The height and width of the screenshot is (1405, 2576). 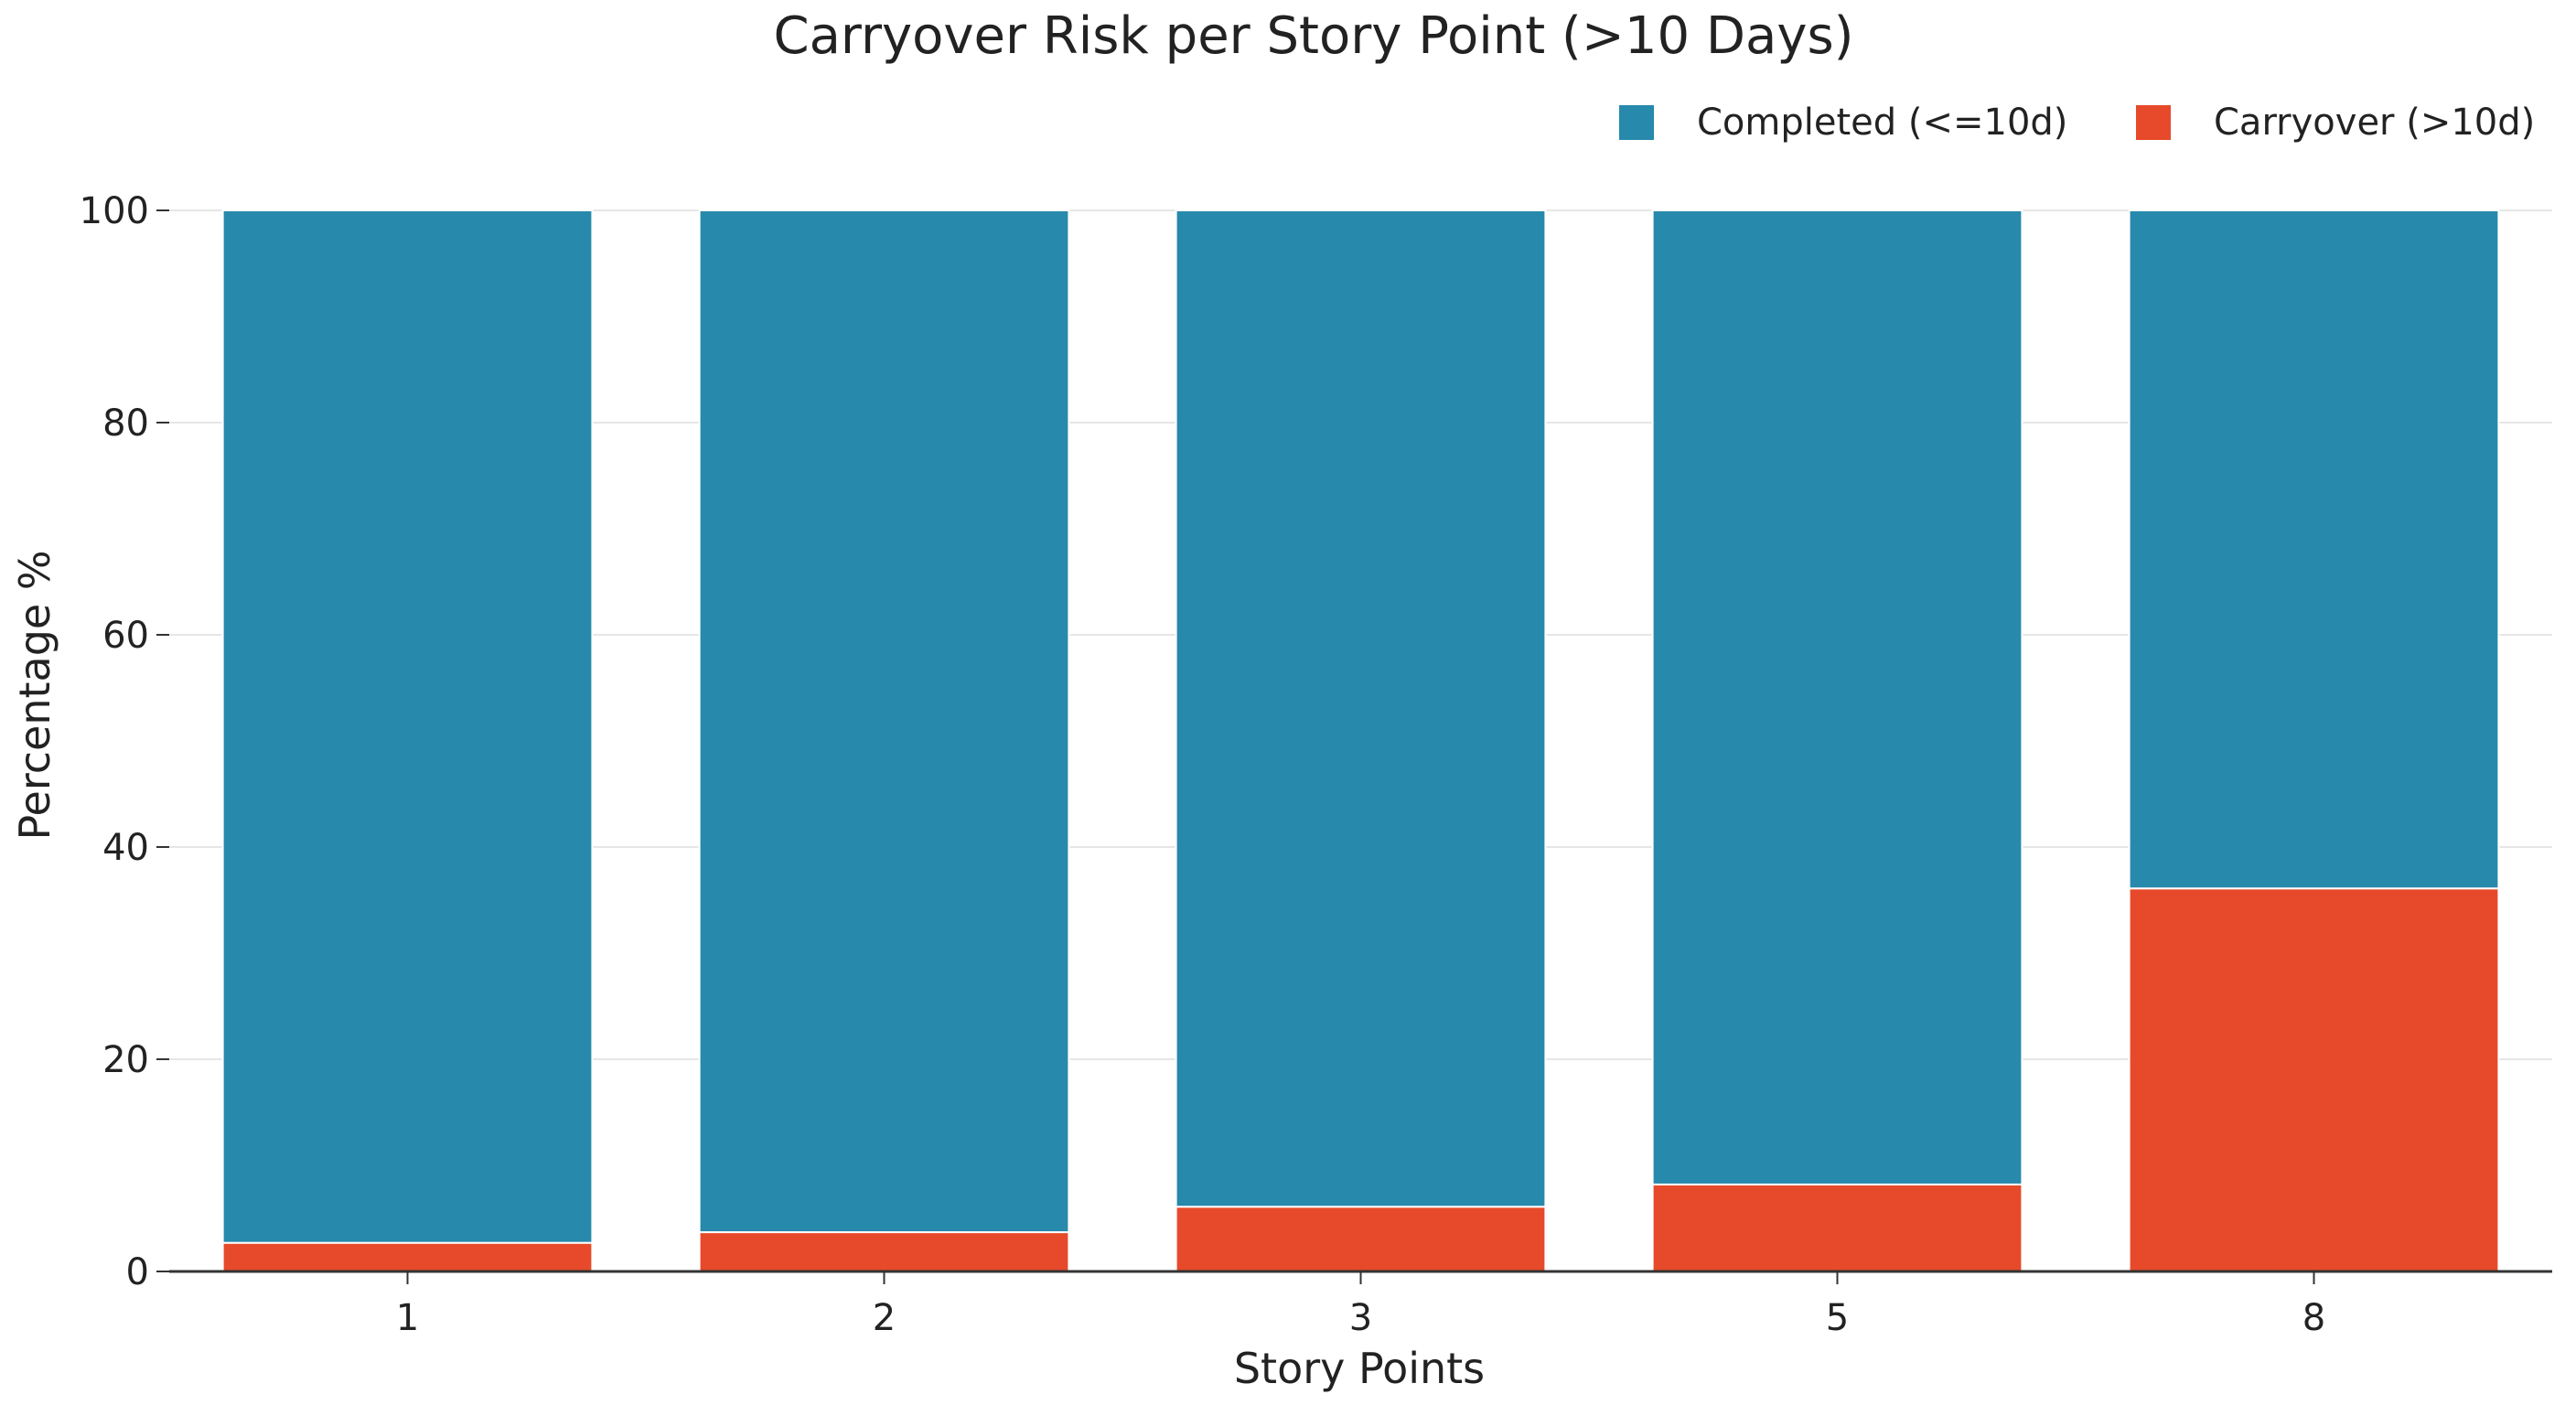 I want to click on x-tick-label: 5, so click(x=1838, y=1318).